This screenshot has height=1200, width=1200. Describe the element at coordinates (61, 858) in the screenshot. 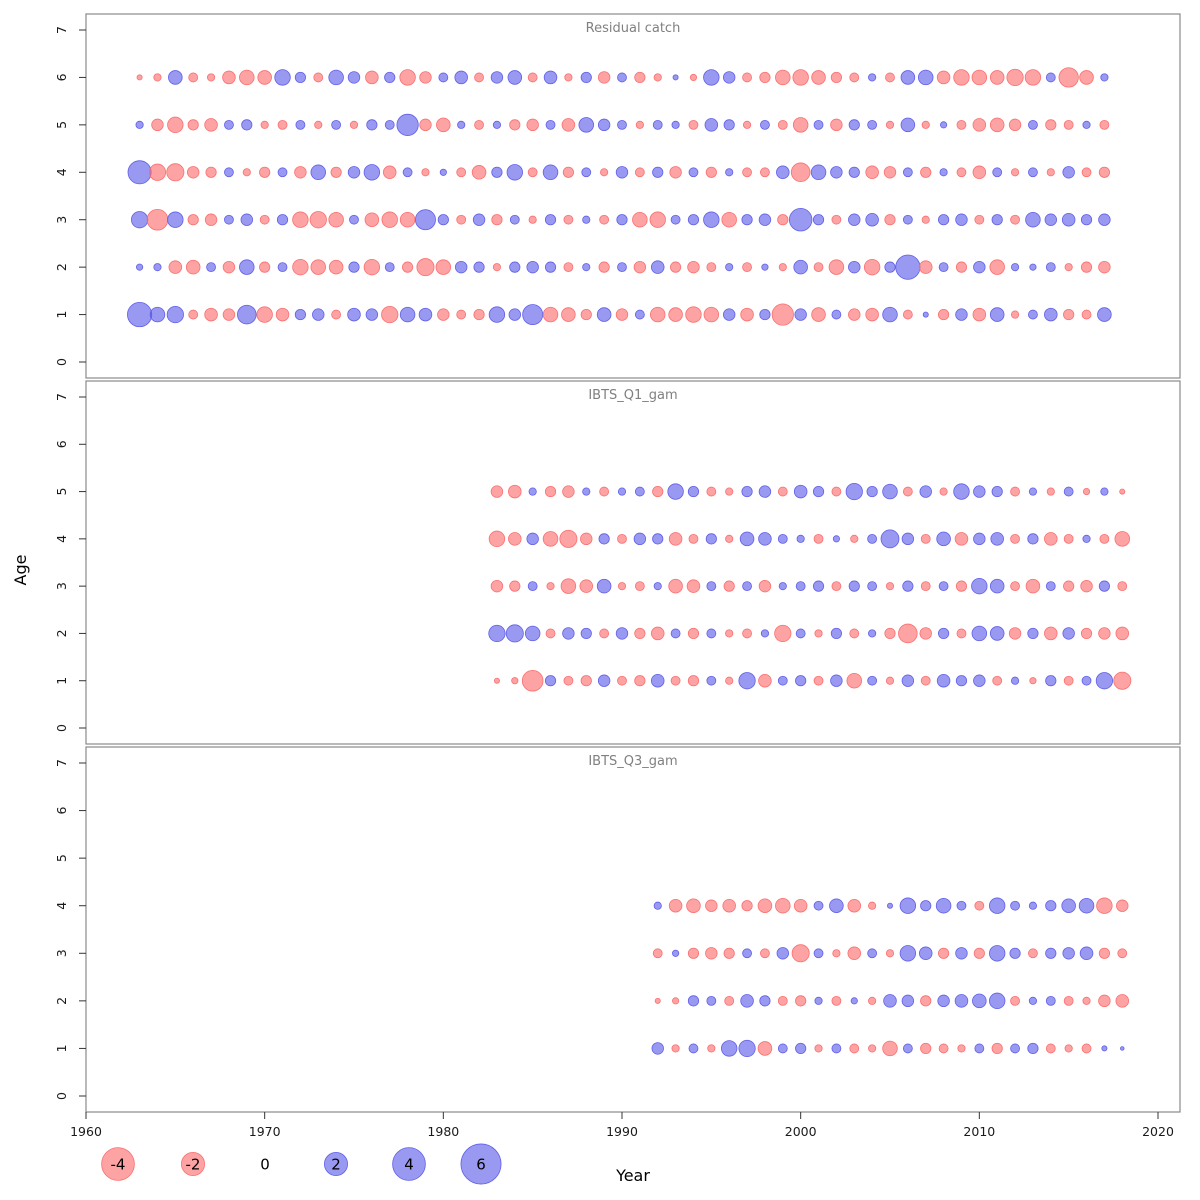

I see `y-tick-label: 5` at that location.